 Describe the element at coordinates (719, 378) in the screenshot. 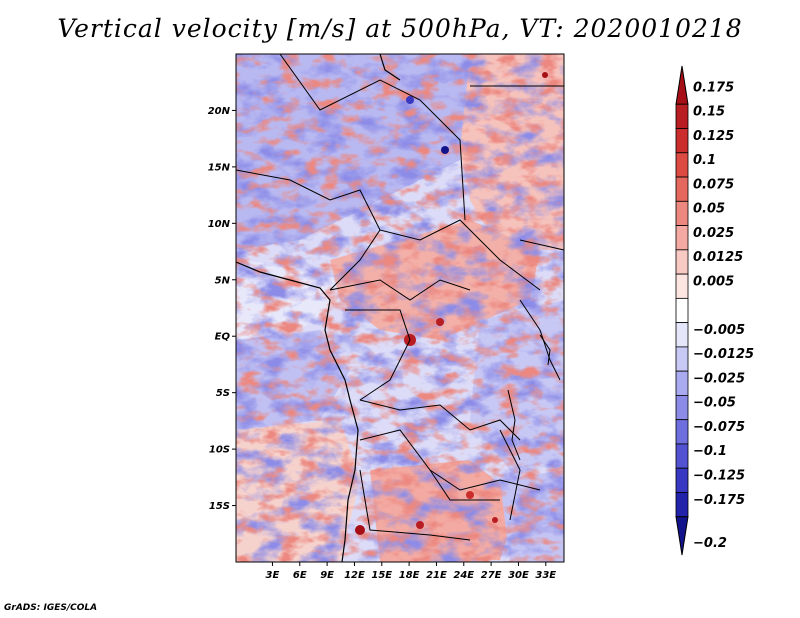

I see `colorbar-label: −0.025` at that location.